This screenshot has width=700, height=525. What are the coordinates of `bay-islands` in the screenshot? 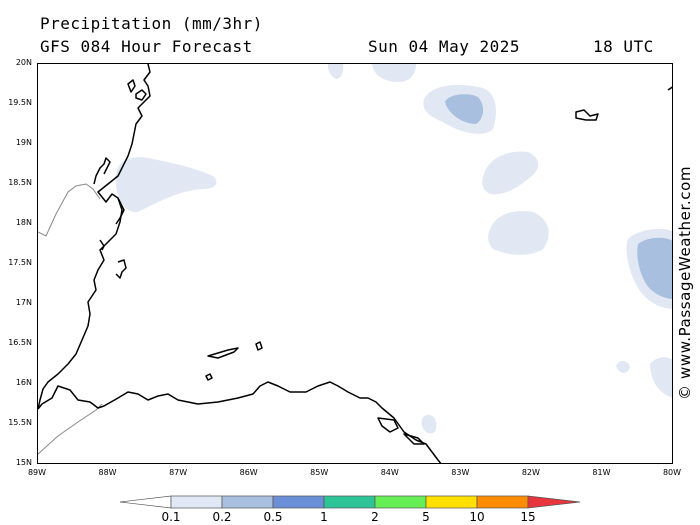 It's located at (401, 431).